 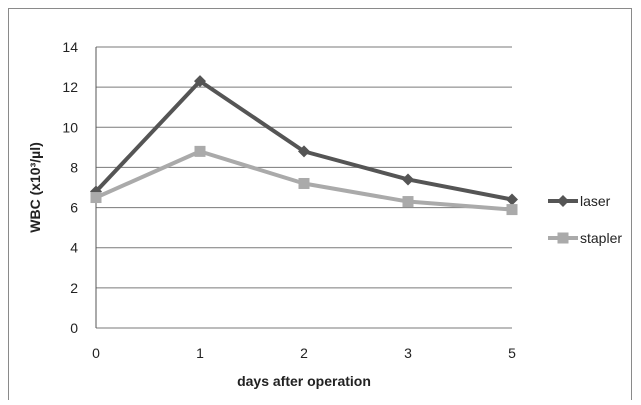 I want to click on x-tick-label: 1, so click(x=200, y=353).